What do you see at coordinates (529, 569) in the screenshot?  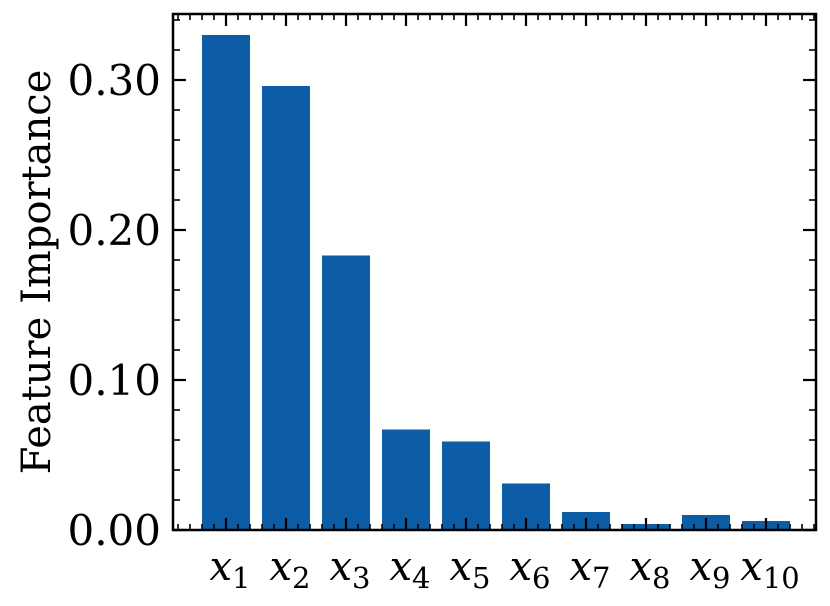 I see `x-tick-label: x6` at bounding box center [529, 569].